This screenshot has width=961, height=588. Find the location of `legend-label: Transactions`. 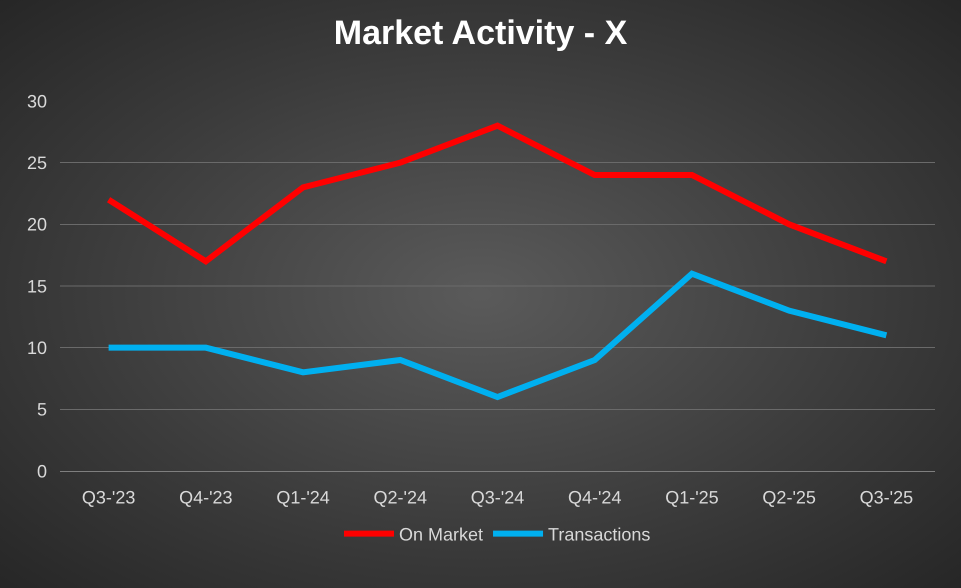

legend-label: Transactions is located at coordinates (599, 534).